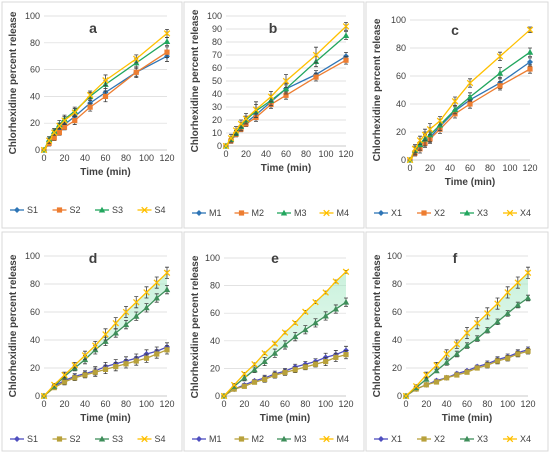  I want to click on y-axis-title: Chlorhexidine percent release, so click(195, 80).